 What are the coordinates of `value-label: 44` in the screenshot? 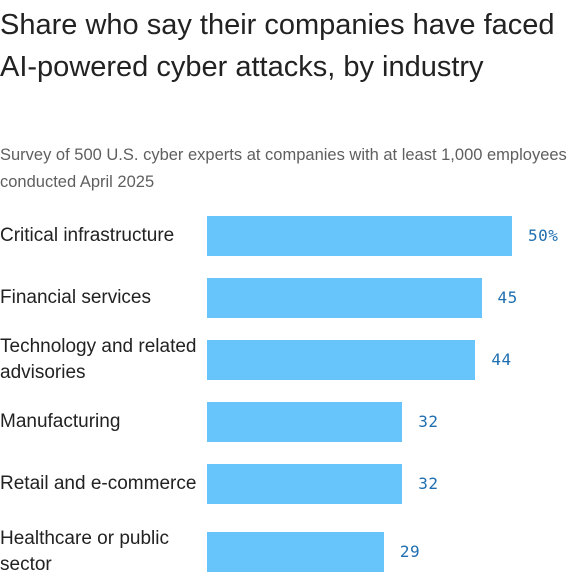 It's located at (501, 359).